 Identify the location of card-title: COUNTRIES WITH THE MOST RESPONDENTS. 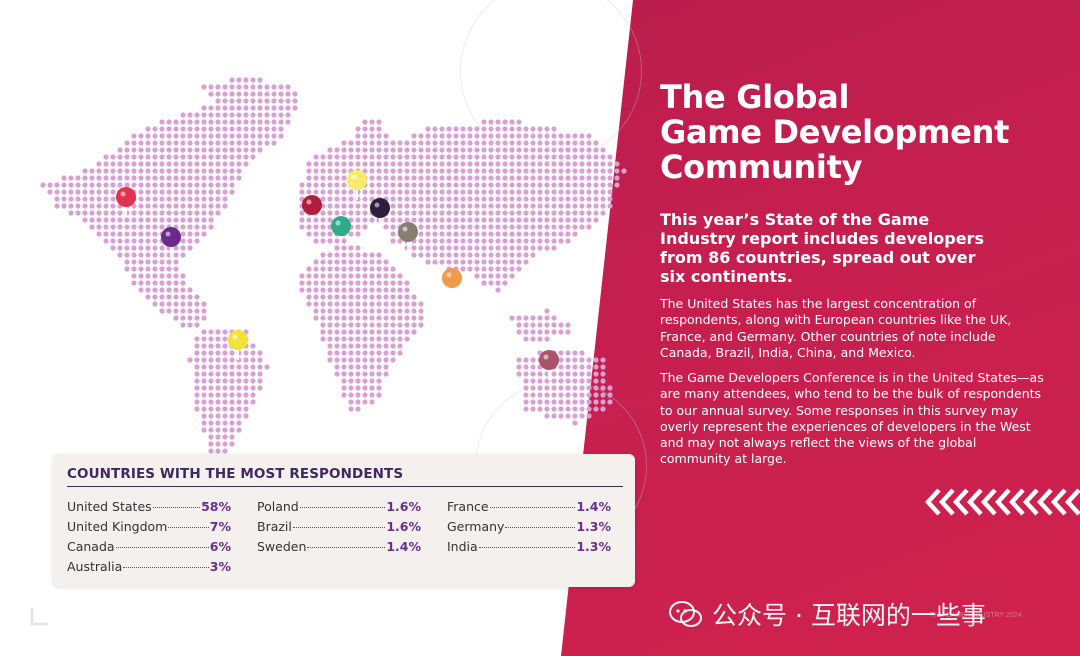
(235, 474).